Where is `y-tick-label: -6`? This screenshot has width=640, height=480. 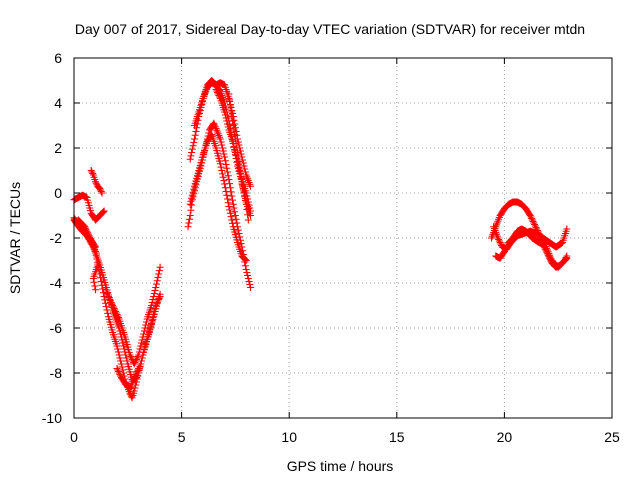 y-tick-label: -6 is located at coordinates (56, 328).